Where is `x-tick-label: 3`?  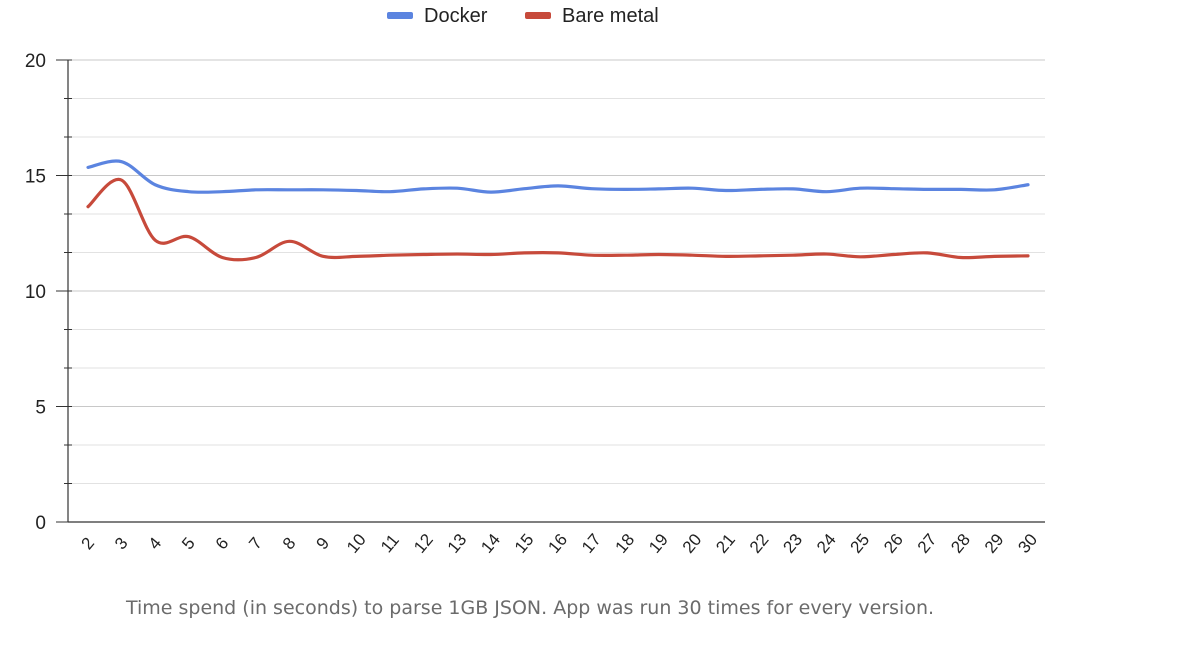
x-tick-label: 3 is located at coordinates (121, 543).